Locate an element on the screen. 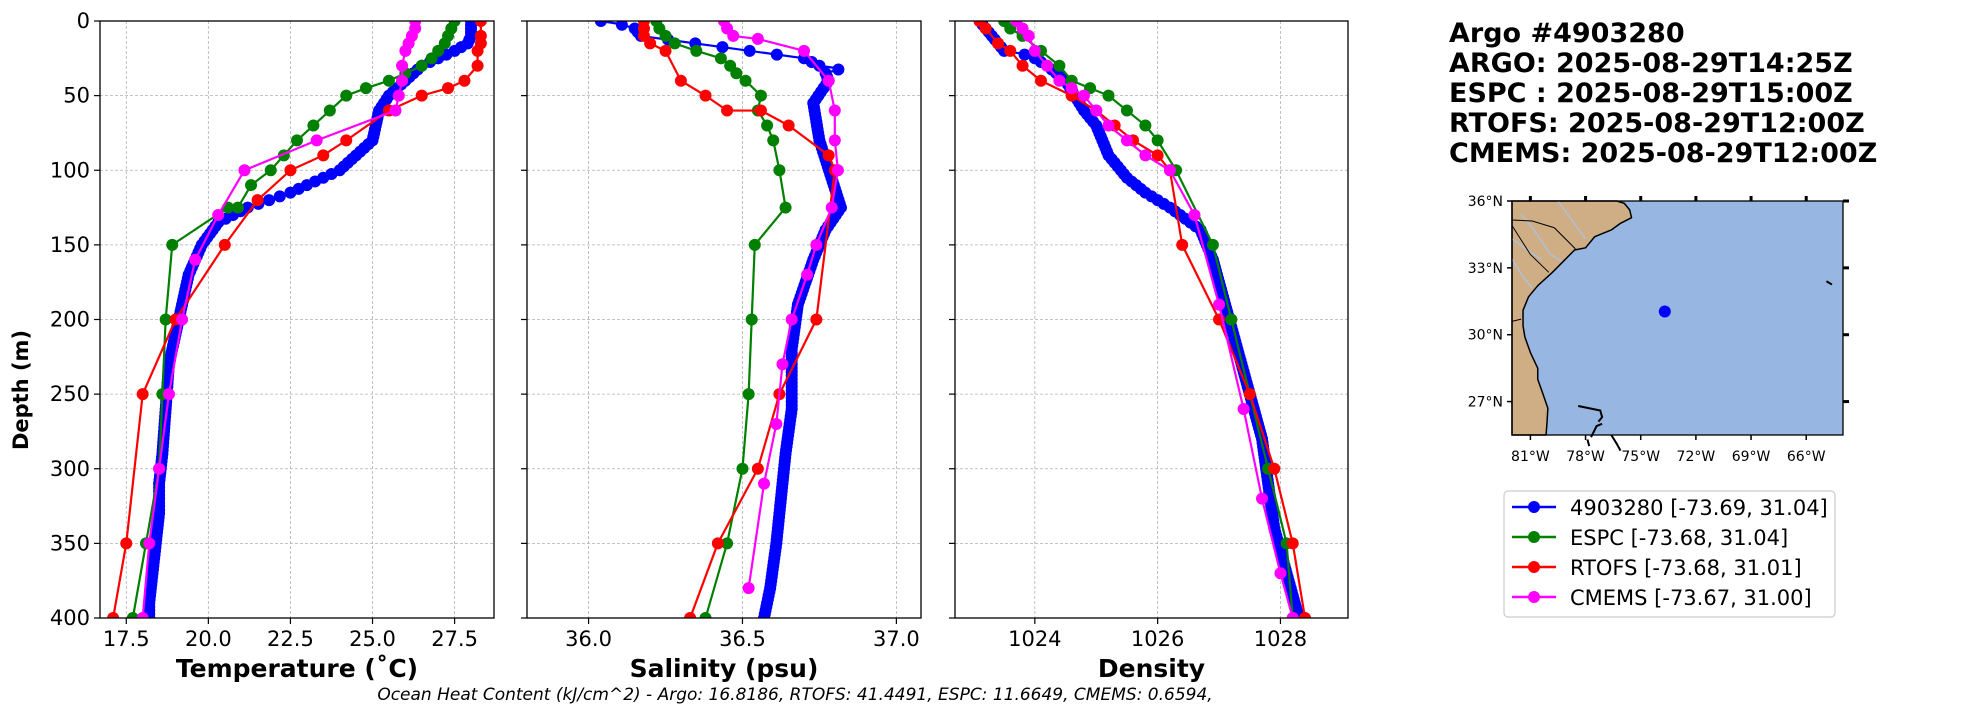 This screenshot has width=1967, height=712. title-line-cmems: CMEMS: 2025-08-29T12:00Z is located at coordinates (1663, 153).